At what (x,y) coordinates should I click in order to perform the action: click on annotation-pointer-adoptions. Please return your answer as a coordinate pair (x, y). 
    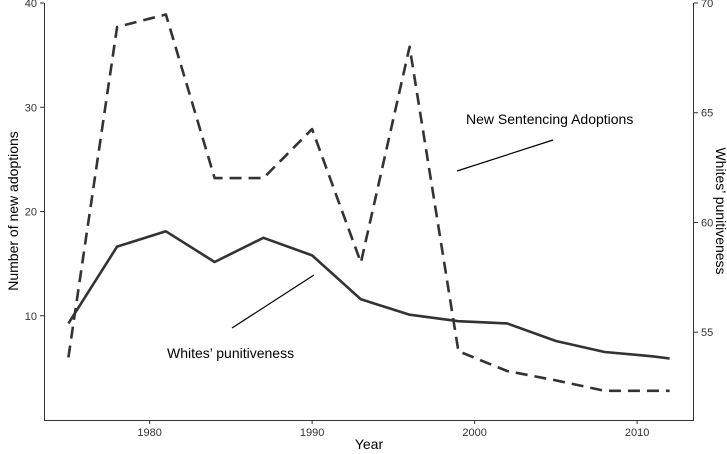
    Looking at the image, I should click on (505, 155).